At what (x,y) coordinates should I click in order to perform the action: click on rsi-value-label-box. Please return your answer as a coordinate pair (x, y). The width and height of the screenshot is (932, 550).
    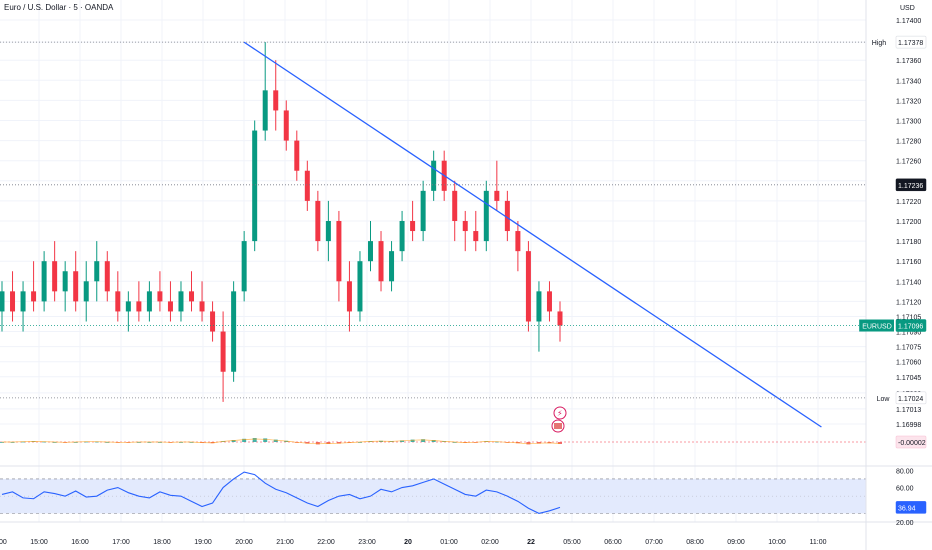
    Looking at the image, I should click on (911, 507).